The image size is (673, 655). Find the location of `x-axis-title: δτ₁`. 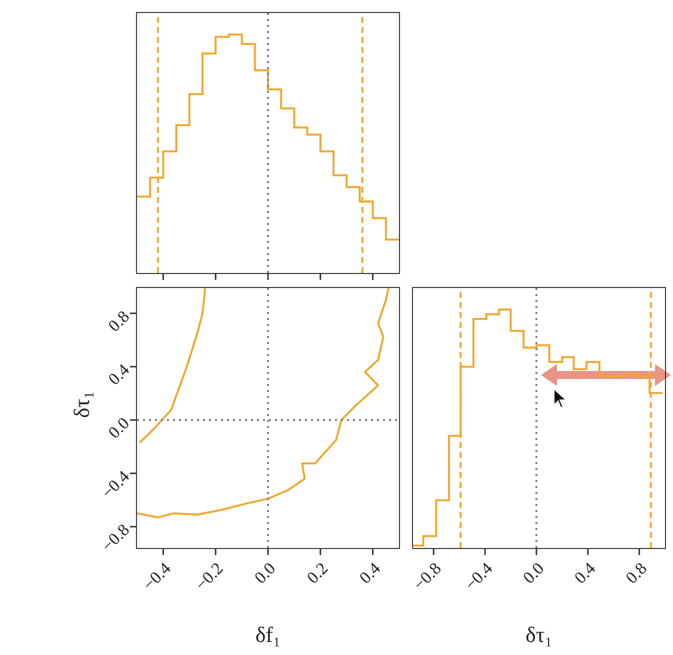

x-axis-title: δτ₁ is located at coordinates (539, 634).